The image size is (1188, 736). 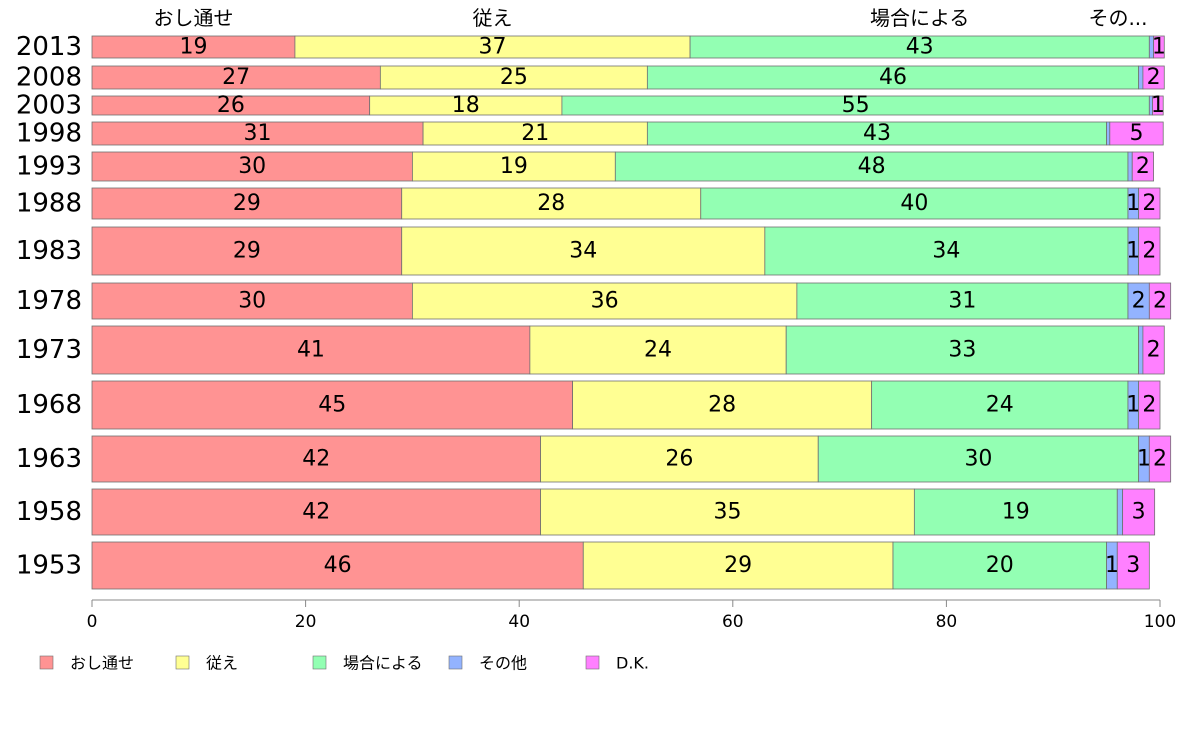 I want to click on bar-row-2008: 2008 27 25 46 2, so click(x=590, y=78).